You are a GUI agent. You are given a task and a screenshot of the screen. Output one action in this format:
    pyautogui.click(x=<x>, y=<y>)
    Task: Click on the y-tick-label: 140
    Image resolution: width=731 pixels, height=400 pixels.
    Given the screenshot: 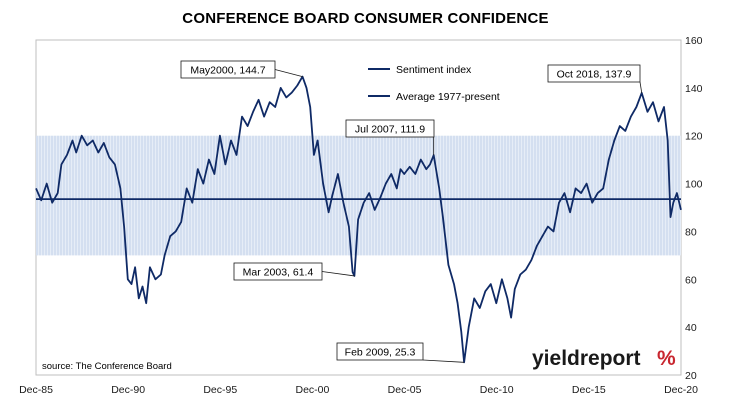 What is the action you would take?
    pyautogui.click(x=694, y=89)
    